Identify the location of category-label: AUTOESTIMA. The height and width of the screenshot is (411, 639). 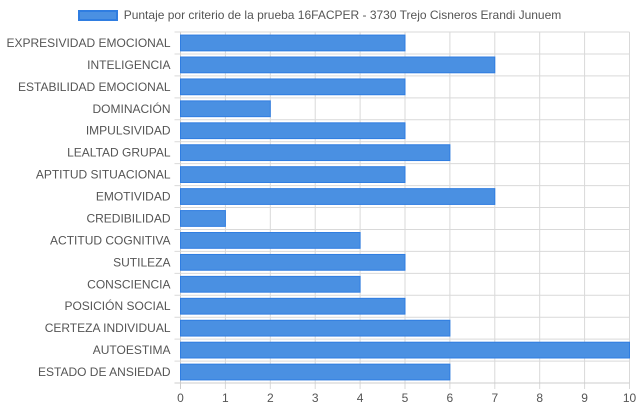
(132, 350).